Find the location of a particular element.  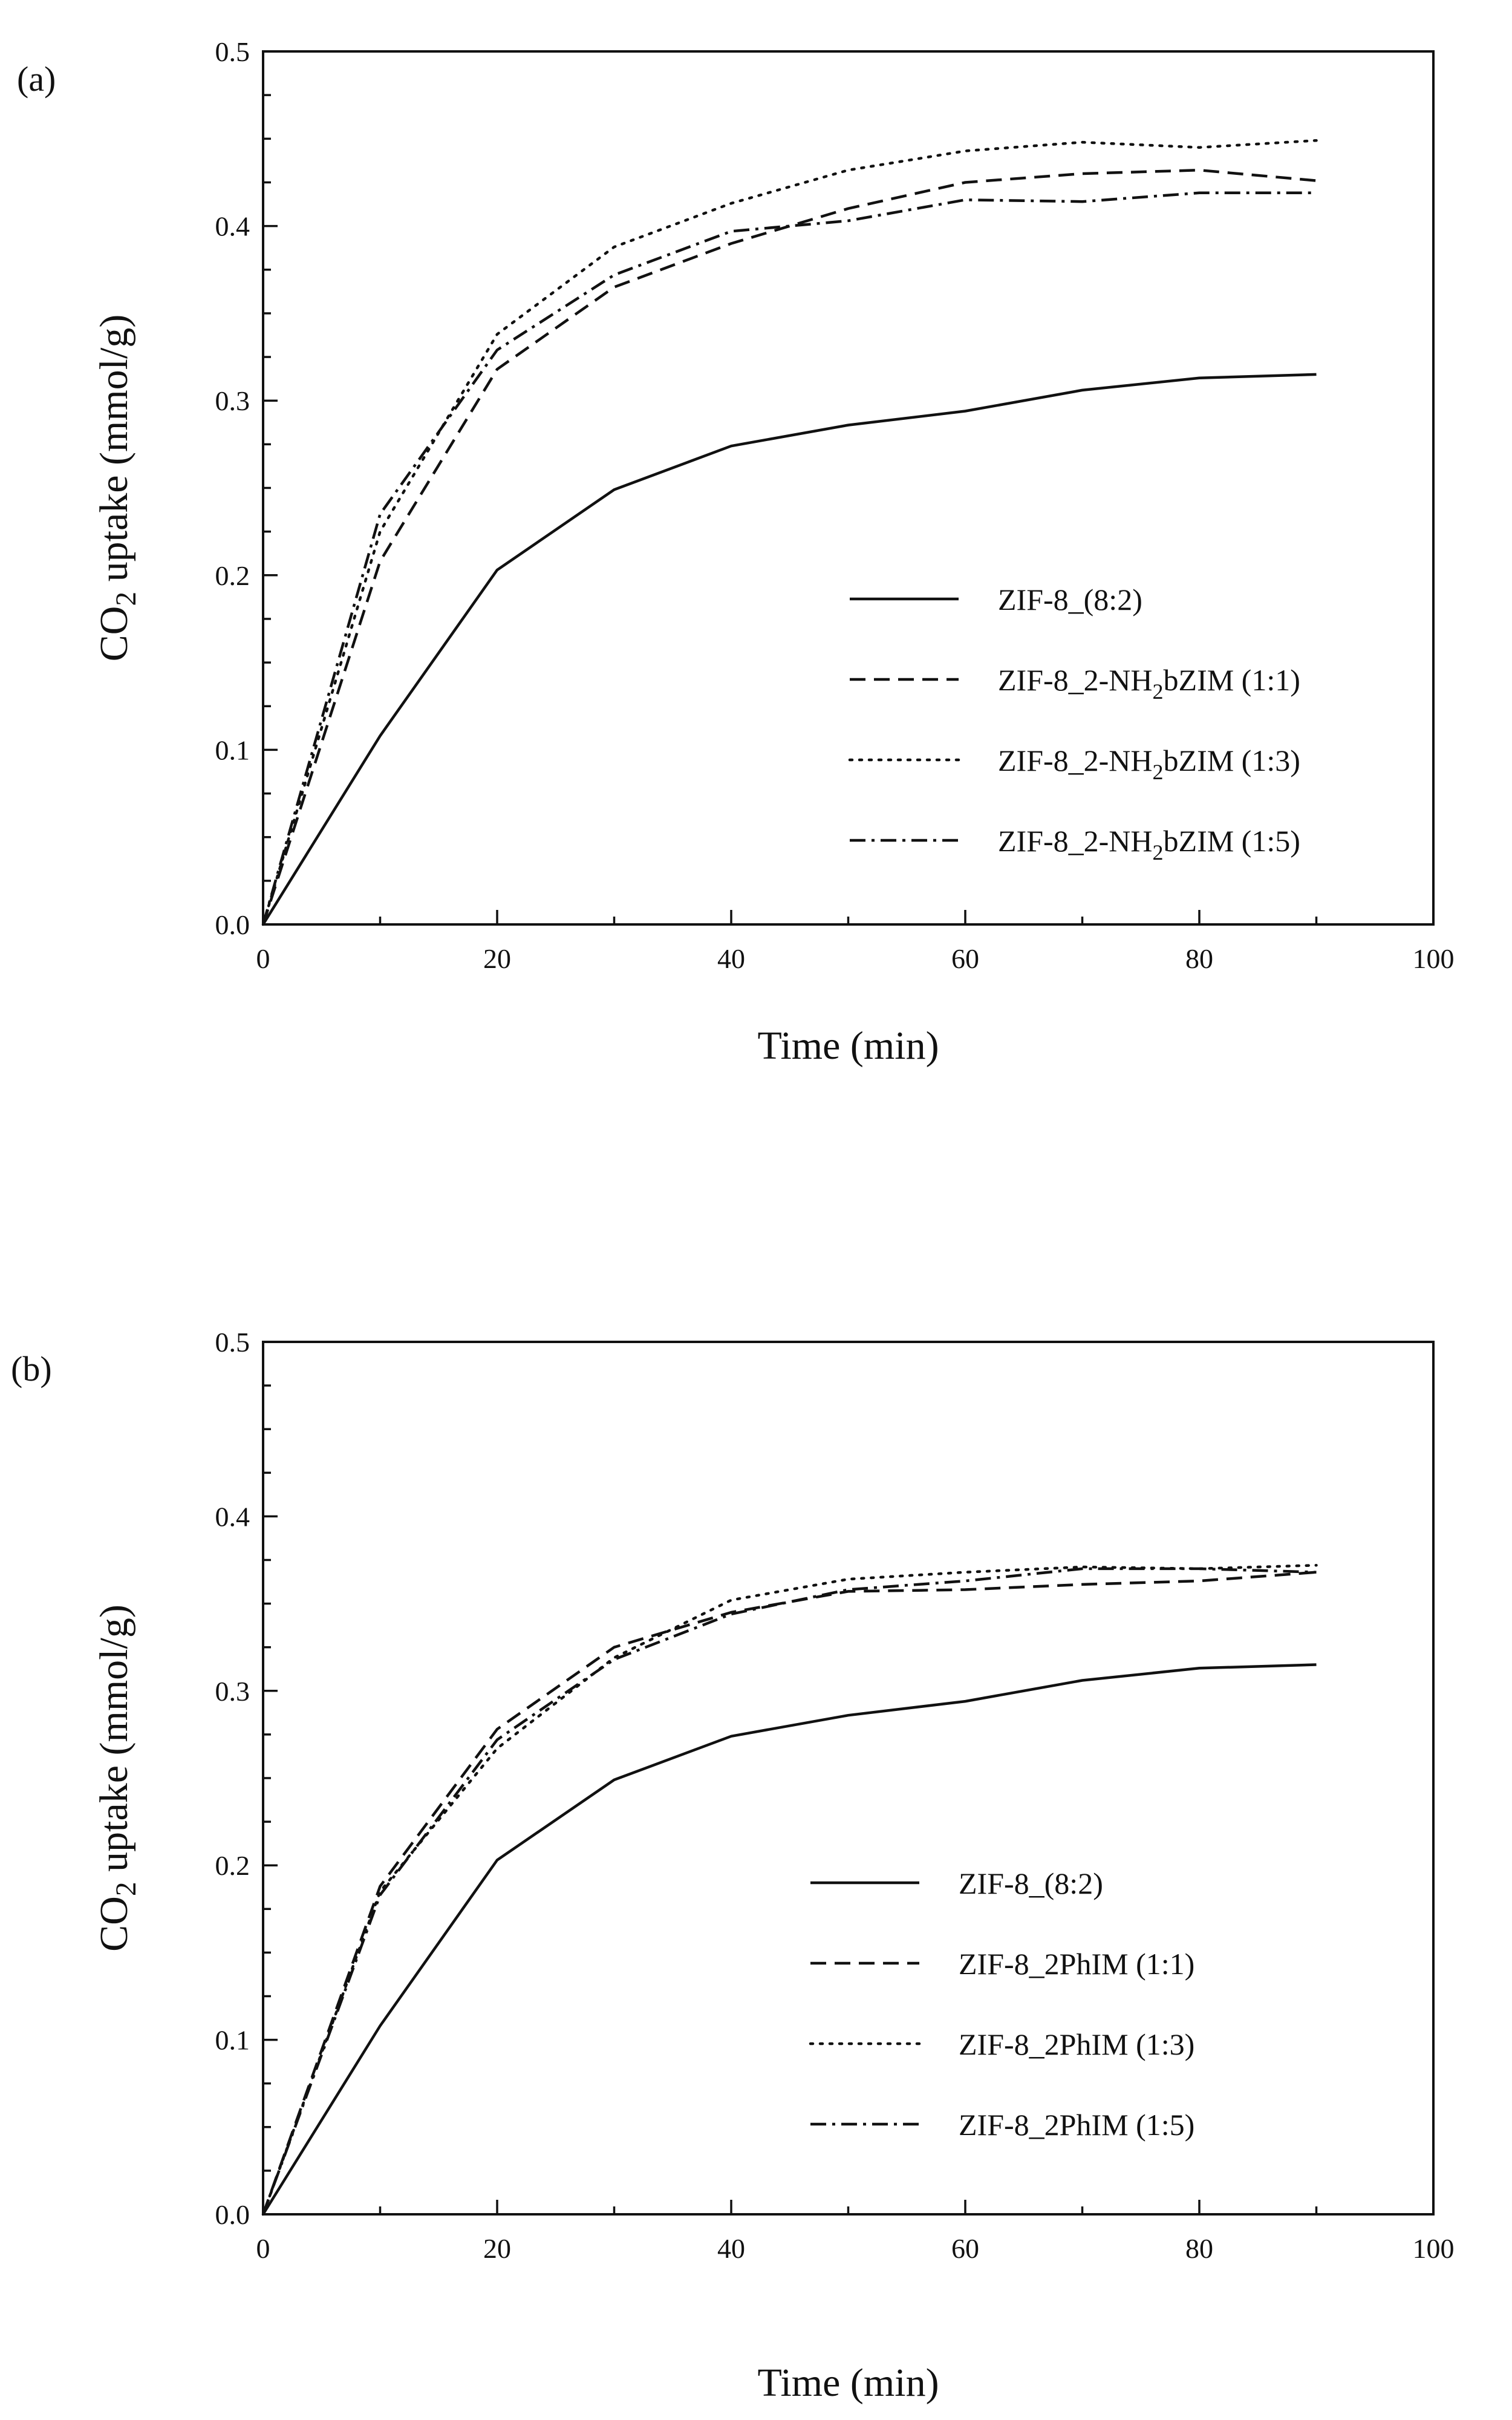

legend-label: ZIF-8_2-NH2bZIM (1:3) is located at coordinates (1149, 764).